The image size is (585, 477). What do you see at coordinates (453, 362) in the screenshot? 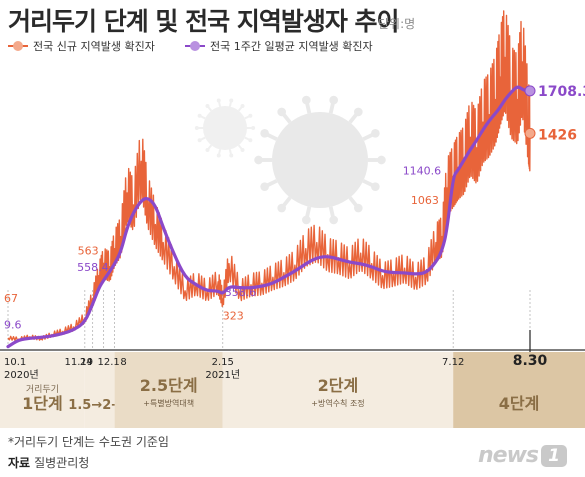
I see `x-tick-label: 7.12` at bounding box center [453, 362].